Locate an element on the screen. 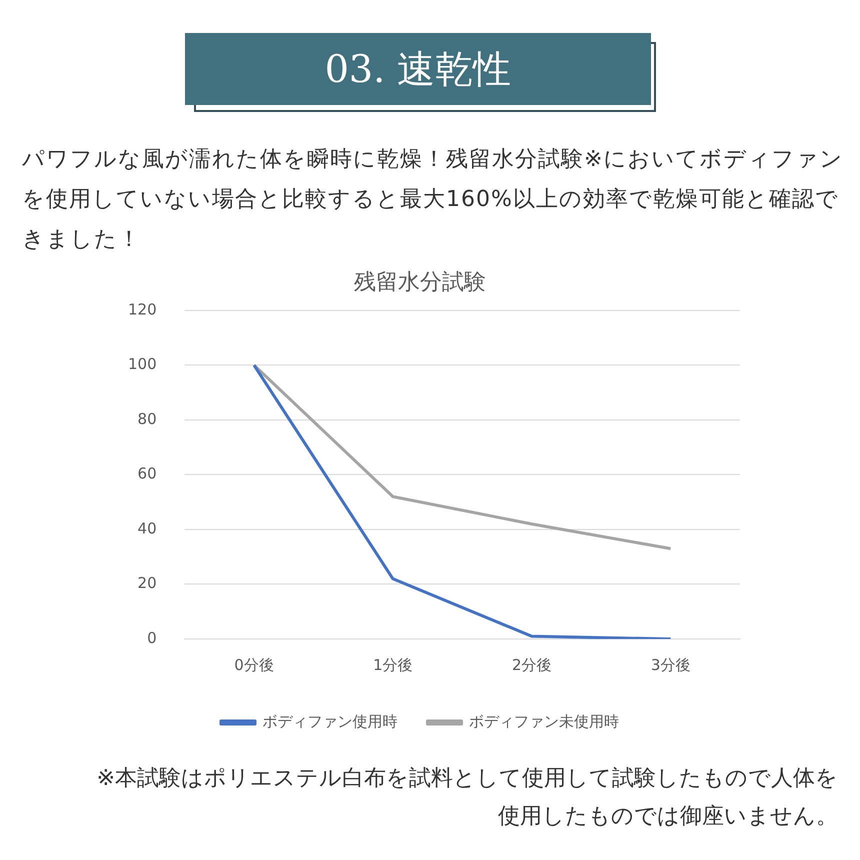 This screenshot has width=860, height=860. y-tick-label: 100 is located at coordinates (142, 364).